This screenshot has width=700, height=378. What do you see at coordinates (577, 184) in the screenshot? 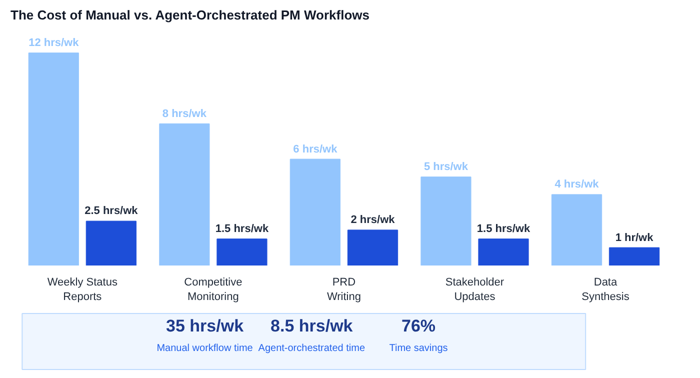
I see `data-label: 4 hrs/wk` at bounding box center [577, 184].